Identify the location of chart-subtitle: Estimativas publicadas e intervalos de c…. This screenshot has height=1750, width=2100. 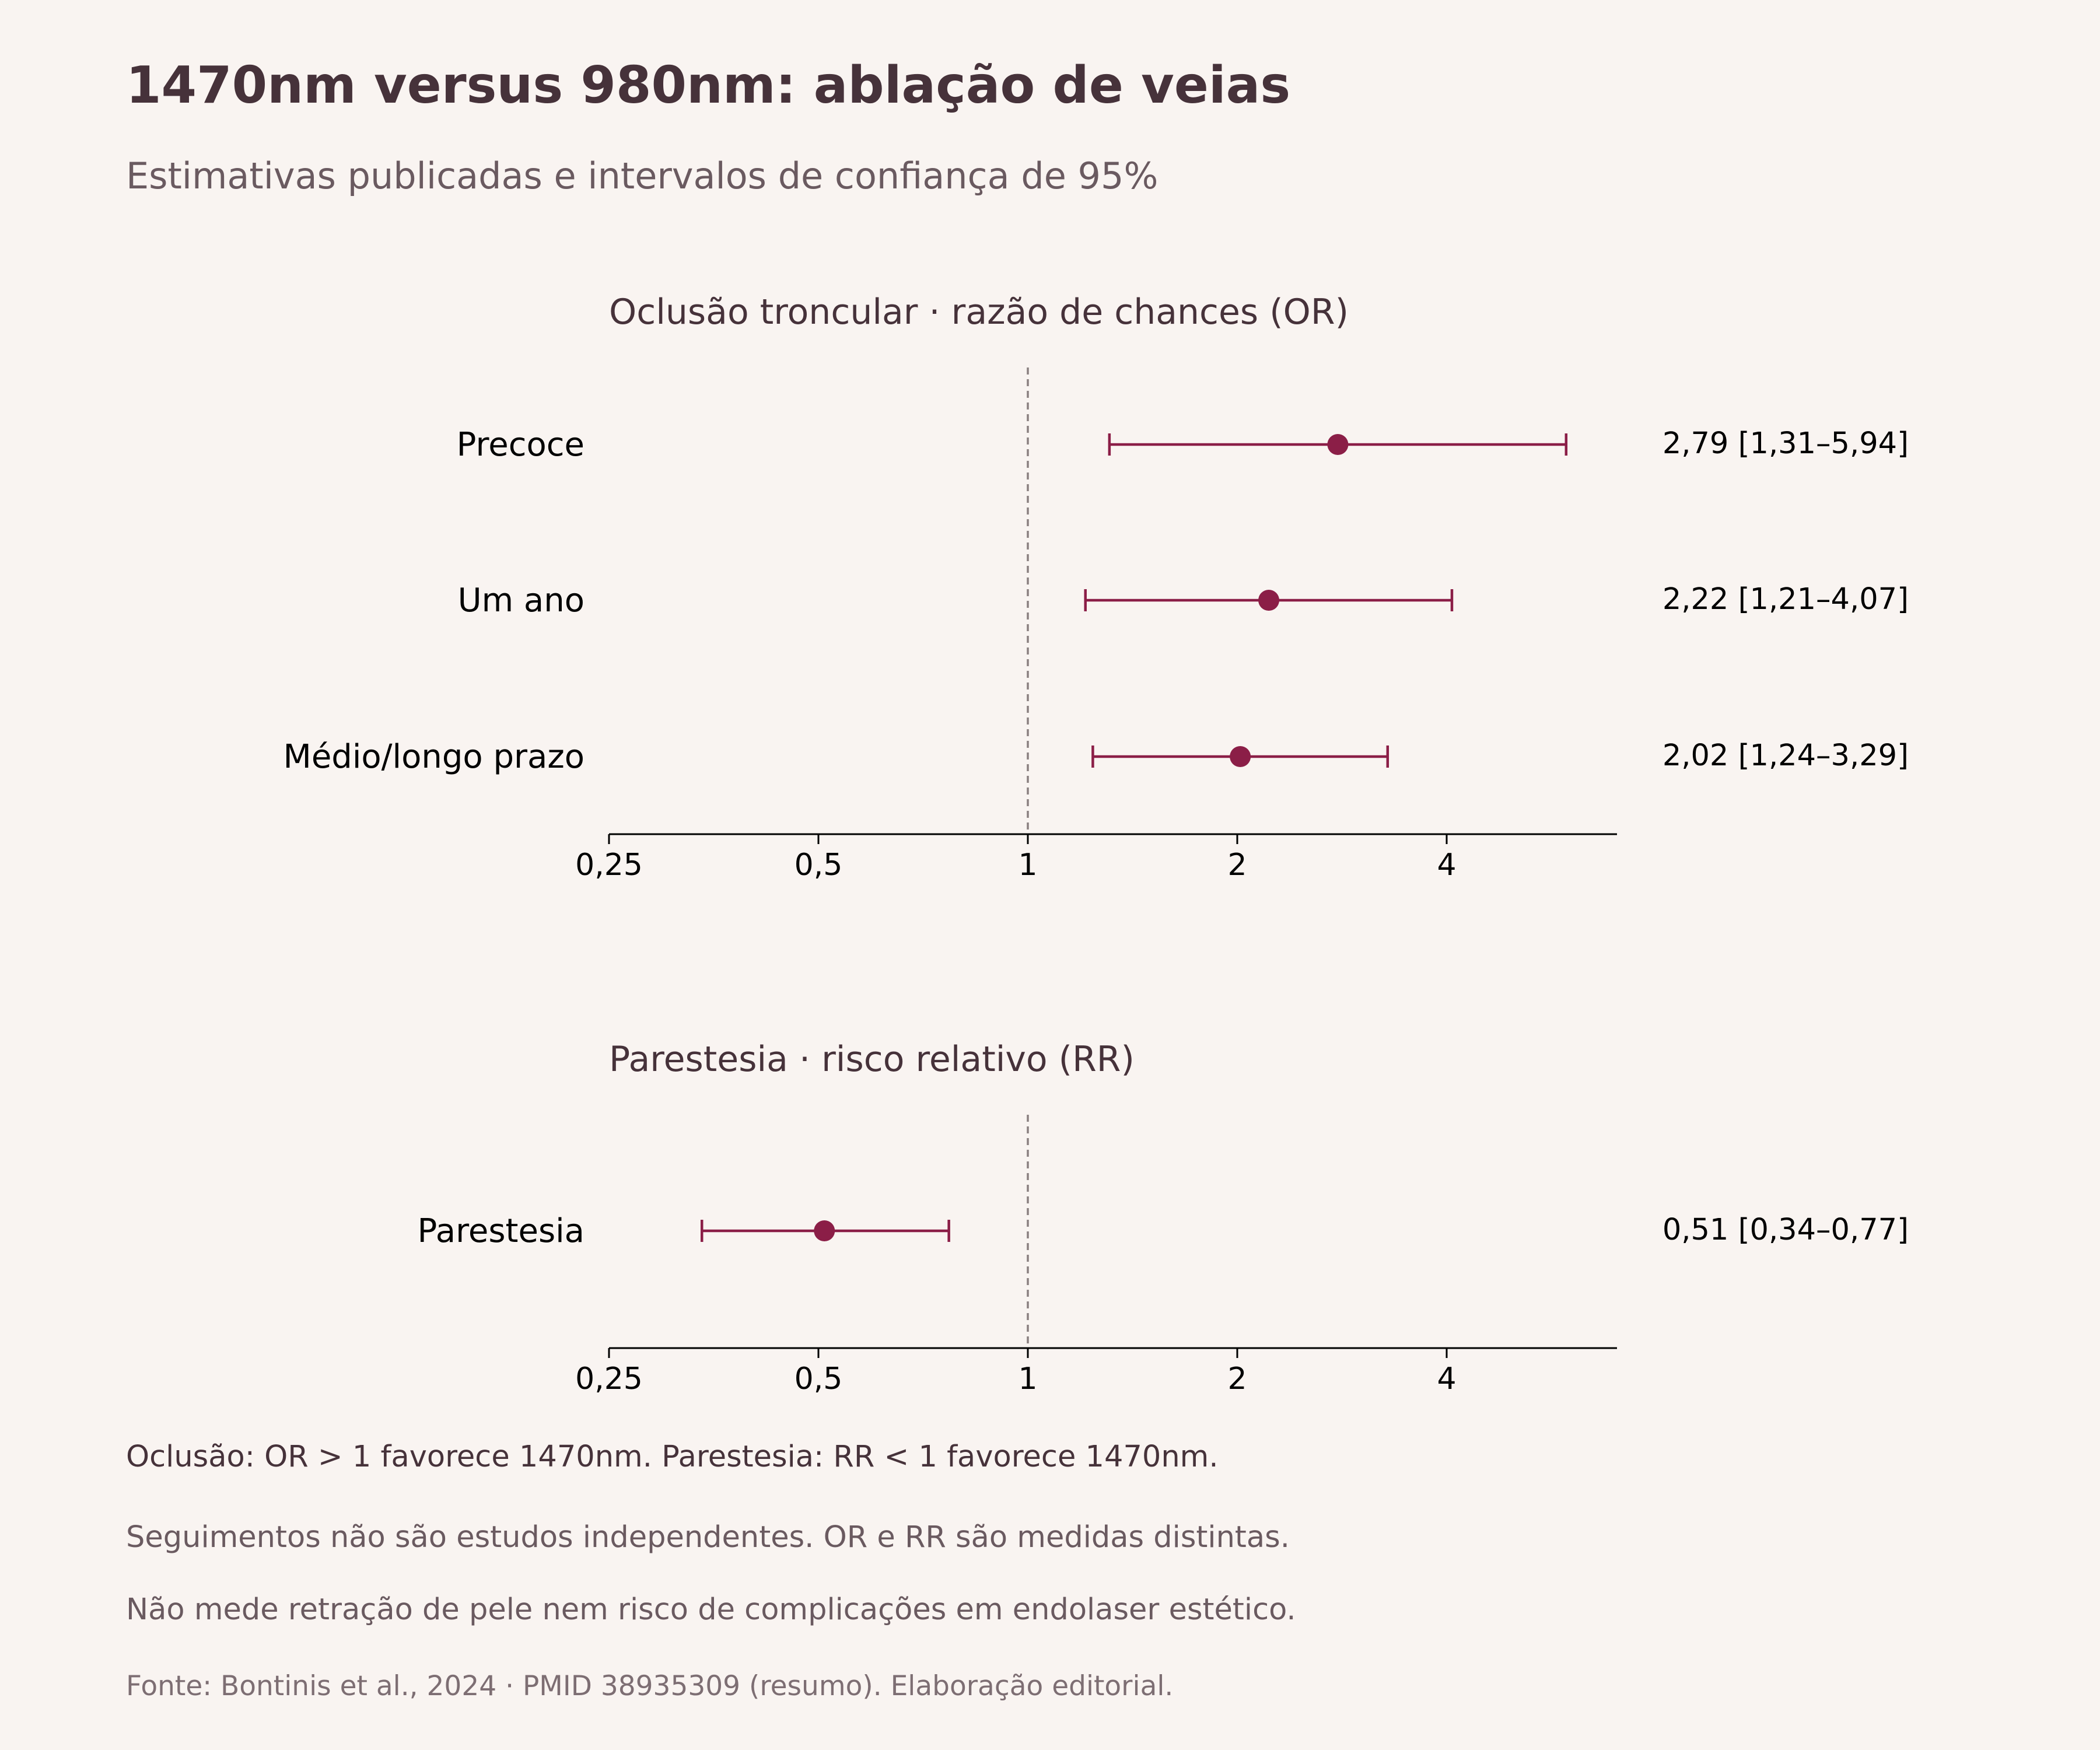
(642, 176).